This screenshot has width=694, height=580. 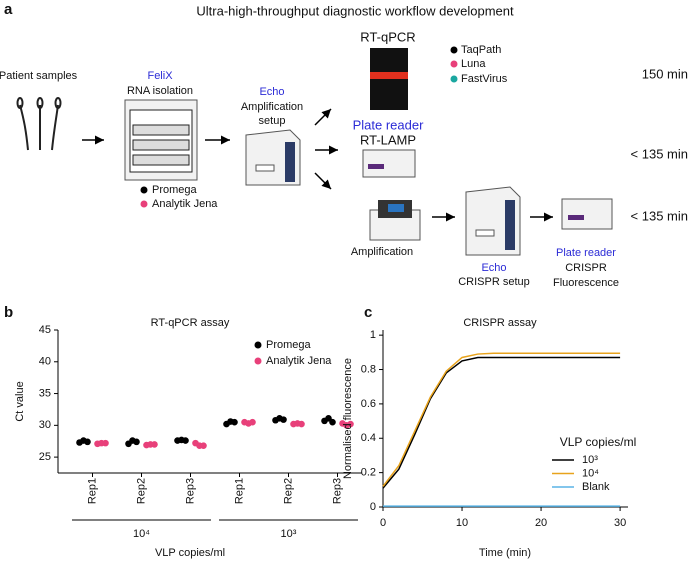 I want to click on y-tick-label: 0.2, so click(x=368, y=473).